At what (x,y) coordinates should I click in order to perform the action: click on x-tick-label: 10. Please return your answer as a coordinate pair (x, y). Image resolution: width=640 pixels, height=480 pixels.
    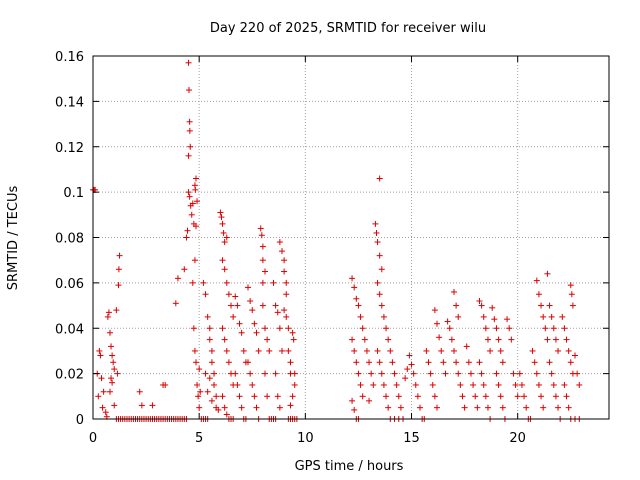
    Looking at the image, I should click on (305, 438).